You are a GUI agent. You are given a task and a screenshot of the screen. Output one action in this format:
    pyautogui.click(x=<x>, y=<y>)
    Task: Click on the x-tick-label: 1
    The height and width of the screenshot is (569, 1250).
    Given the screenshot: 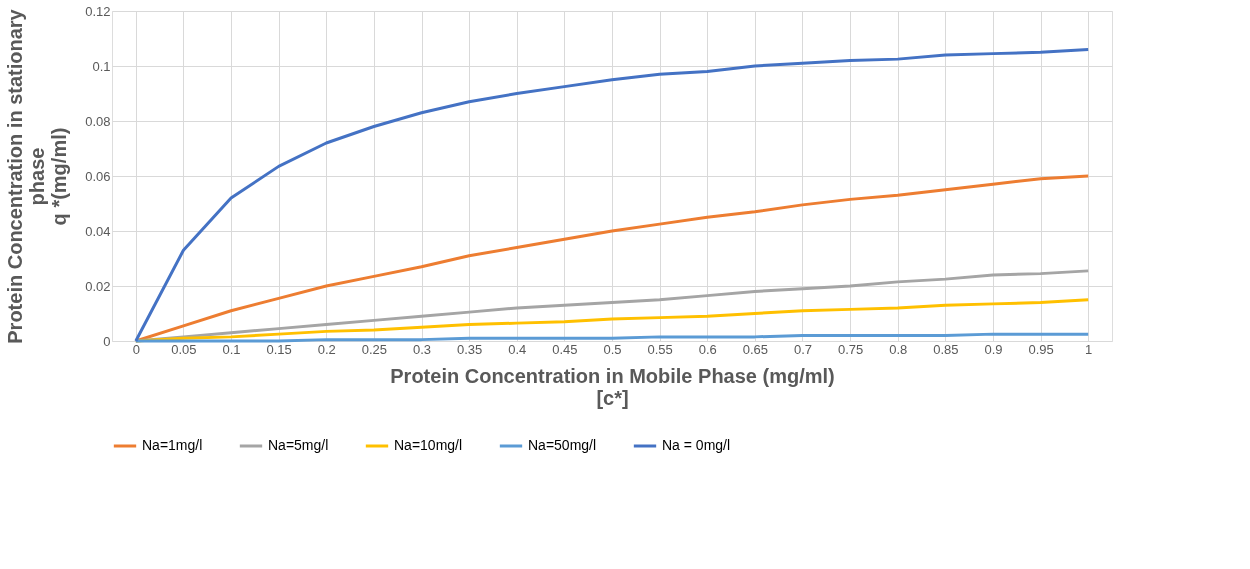 What is the action you would take?
    pyautogui.click(x=1089, y=349)
    